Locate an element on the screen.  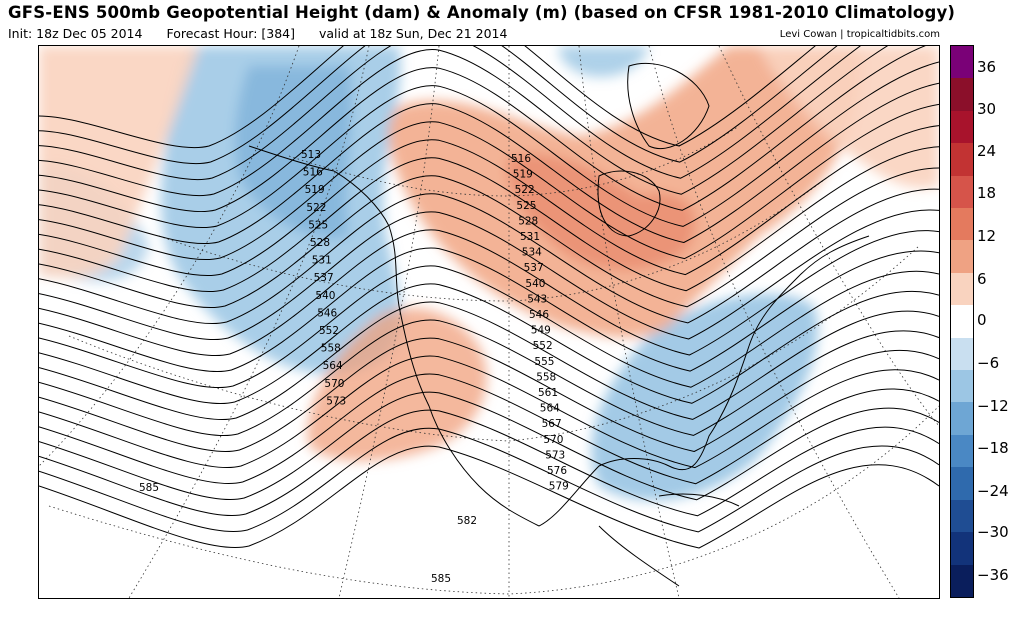
contour-label: 579 is located at coordinates (559, 487).